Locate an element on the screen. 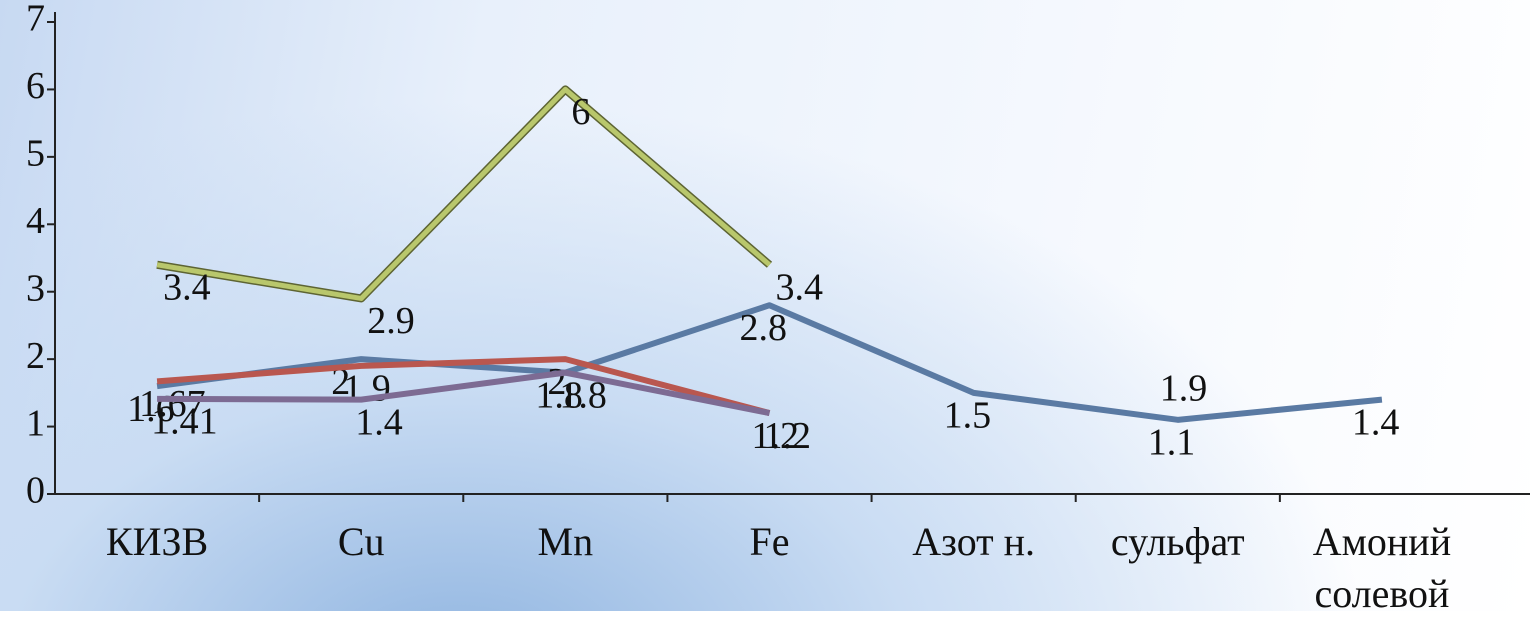  data-label: 1.41 is located at coordinates (184, 422).